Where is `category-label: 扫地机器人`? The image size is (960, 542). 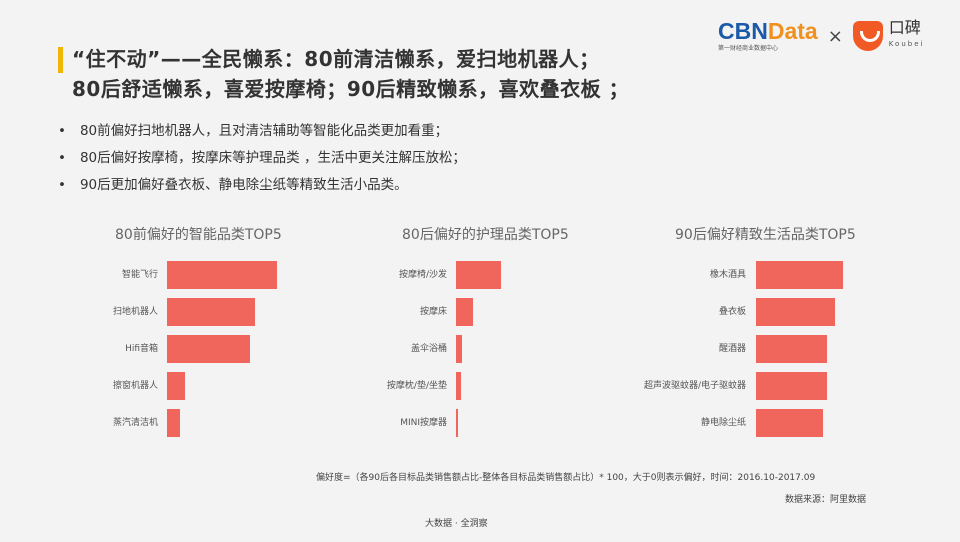
category-label: 扫地机器人 is located at coordinates (135, 312).